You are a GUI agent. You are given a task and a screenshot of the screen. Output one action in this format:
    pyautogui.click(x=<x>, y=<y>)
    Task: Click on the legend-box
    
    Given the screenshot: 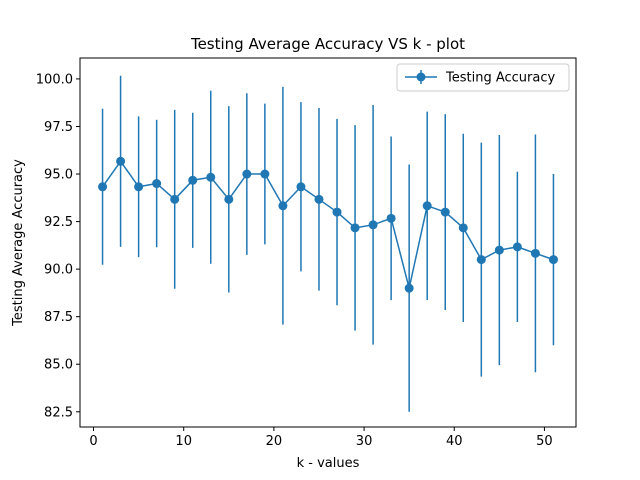 What is the action you would take?
    pyautogui.click(x=483, y=77)
    